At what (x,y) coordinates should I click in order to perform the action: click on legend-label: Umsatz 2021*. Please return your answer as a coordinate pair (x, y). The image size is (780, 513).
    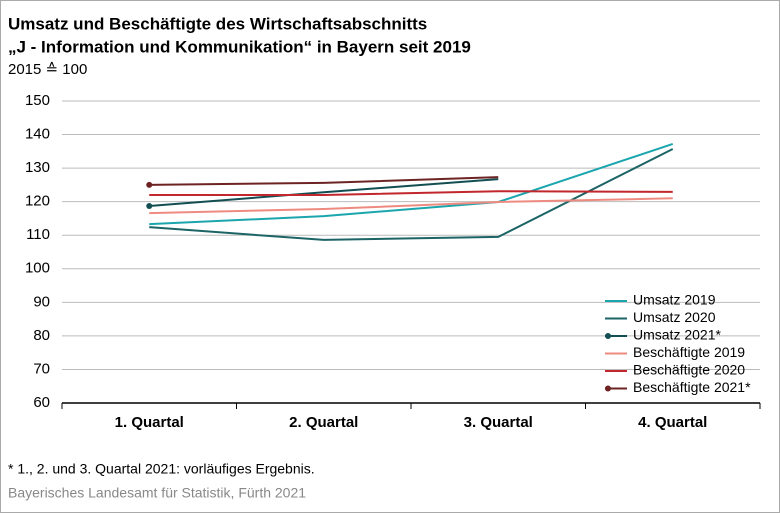
    Looking at the image, I should click on (677, 335).